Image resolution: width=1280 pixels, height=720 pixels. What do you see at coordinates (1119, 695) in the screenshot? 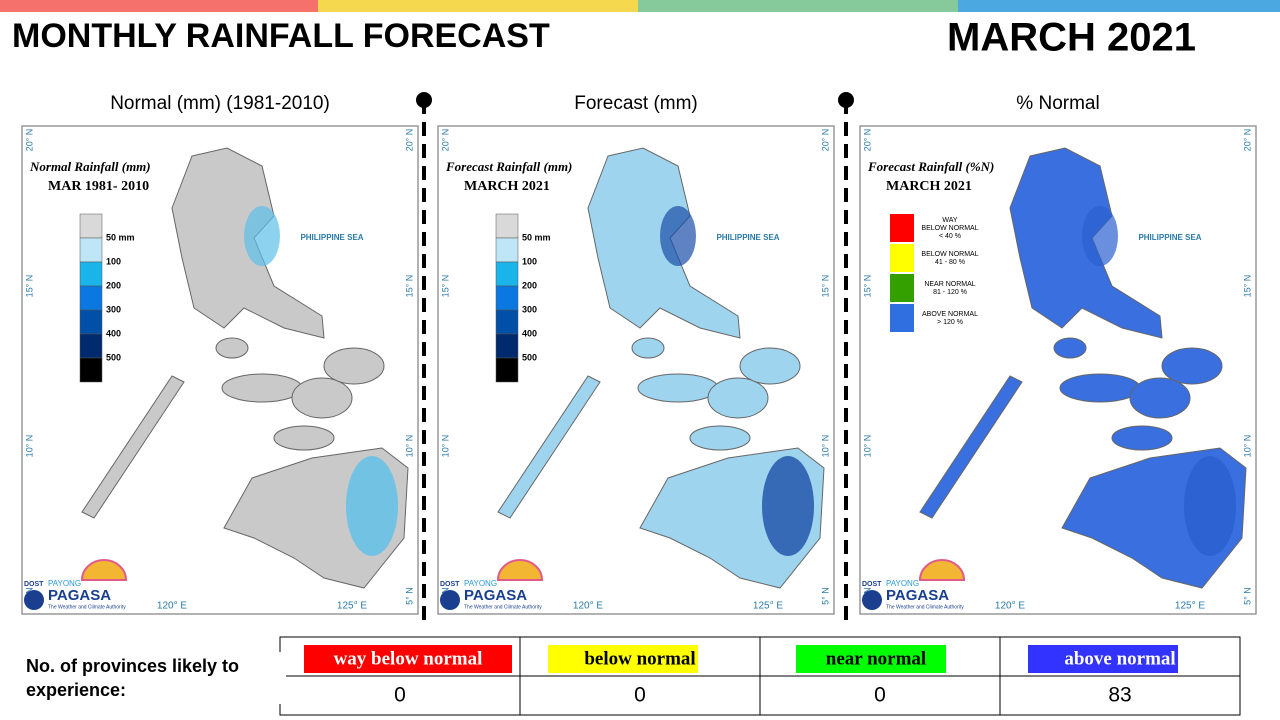
I see `province-count: 83` at bounding box center [1119, 695].